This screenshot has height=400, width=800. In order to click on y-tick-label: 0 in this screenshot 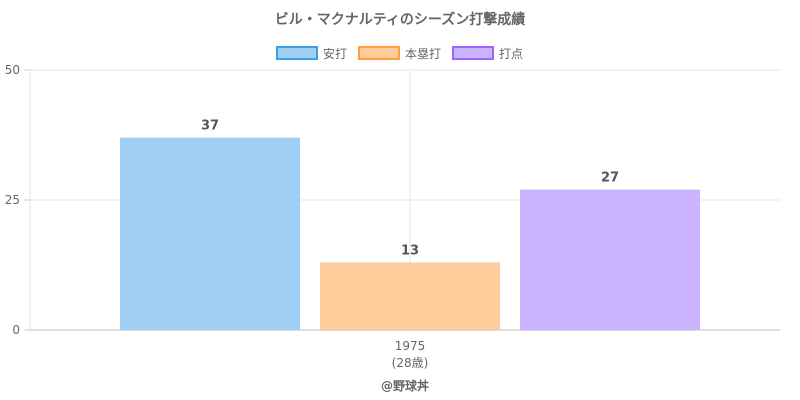, I will do `click(16, 330)`.